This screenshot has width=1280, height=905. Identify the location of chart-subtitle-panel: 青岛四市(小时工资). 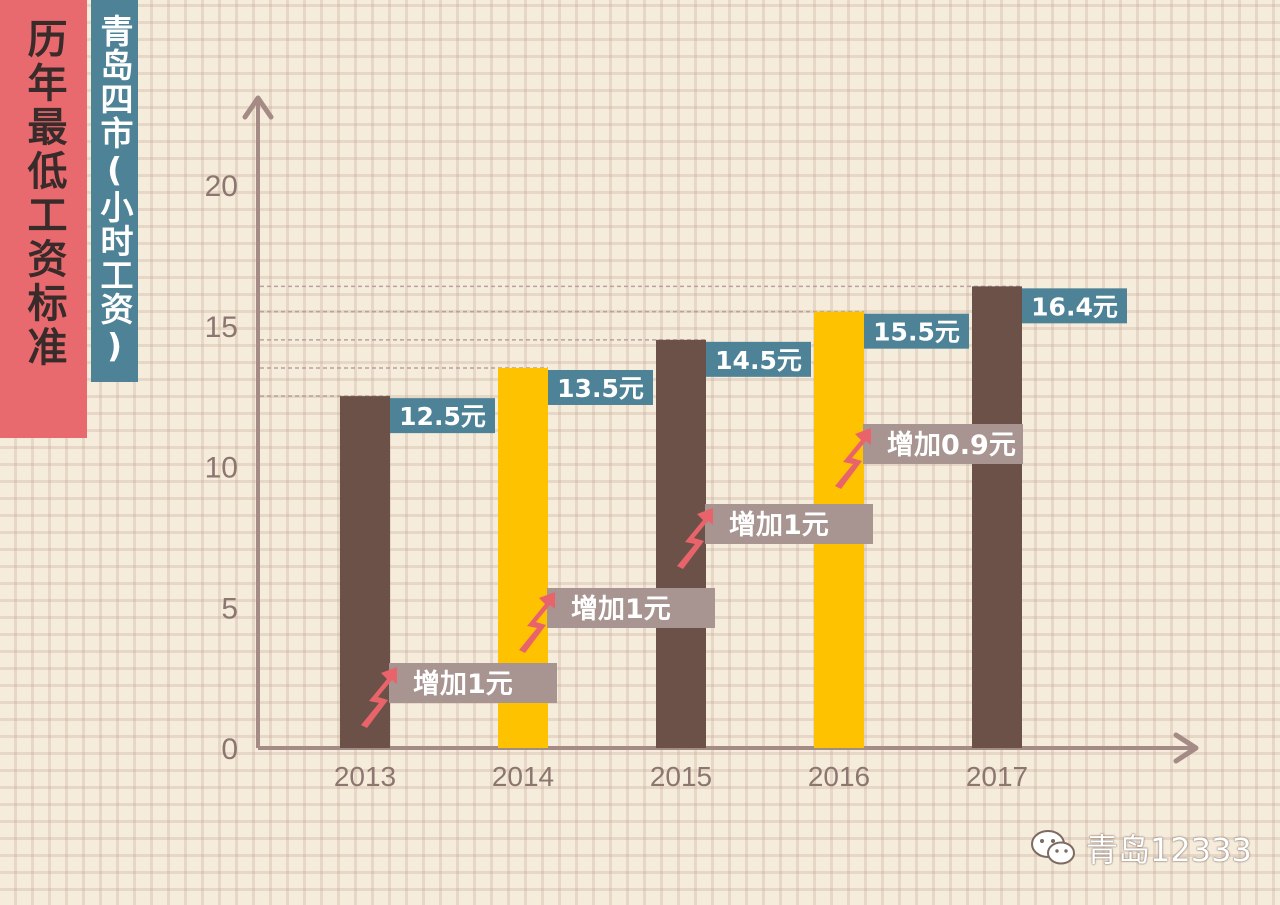
(114, 191).